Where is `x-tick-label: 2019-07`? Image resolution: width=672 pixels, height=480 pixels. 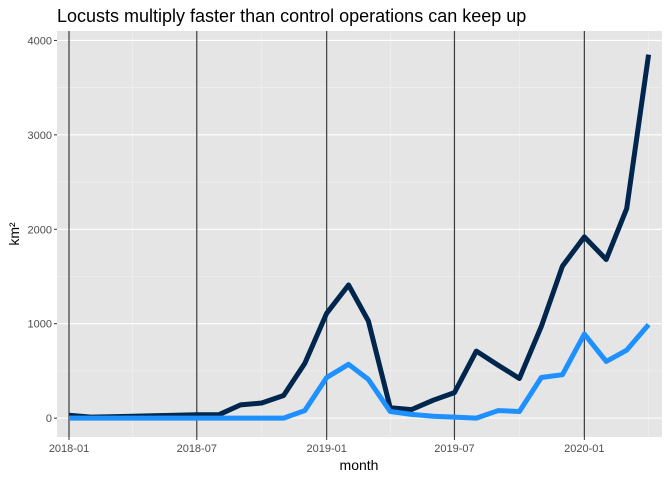 x-tick-label: 2019-07 is located at coordinates (454, 449).